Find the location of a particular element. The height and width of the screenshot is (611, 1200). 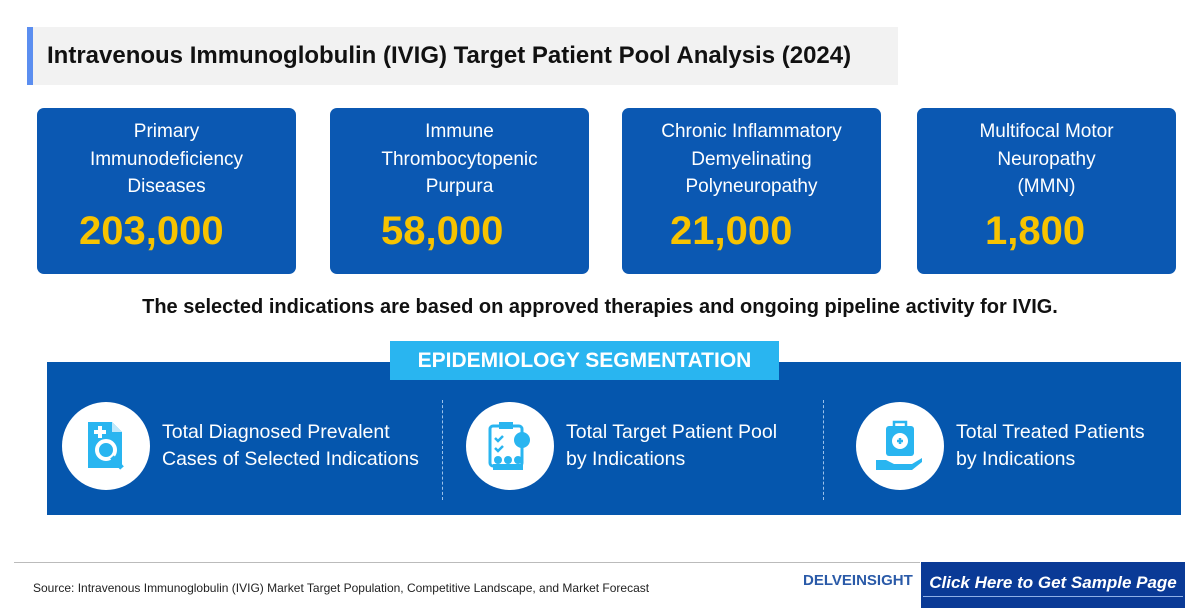

delveinsight-logo: DELVEINSIGHT is located at coordinates (858, 580).